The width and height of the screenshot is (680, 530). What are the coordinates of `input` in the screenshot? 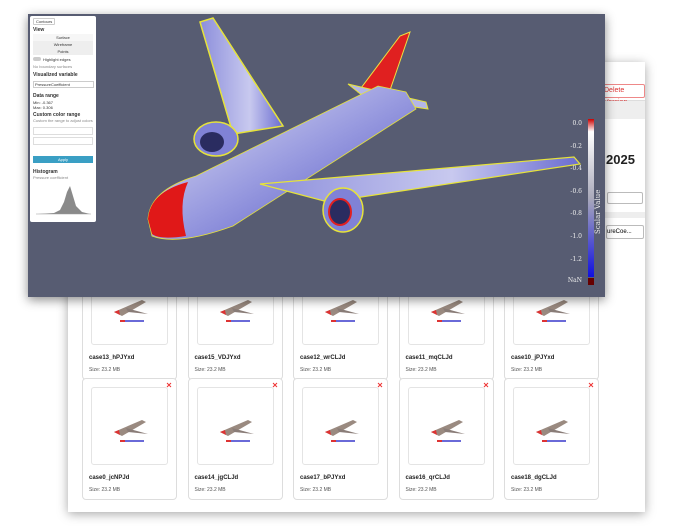 It's located at (625, 198).